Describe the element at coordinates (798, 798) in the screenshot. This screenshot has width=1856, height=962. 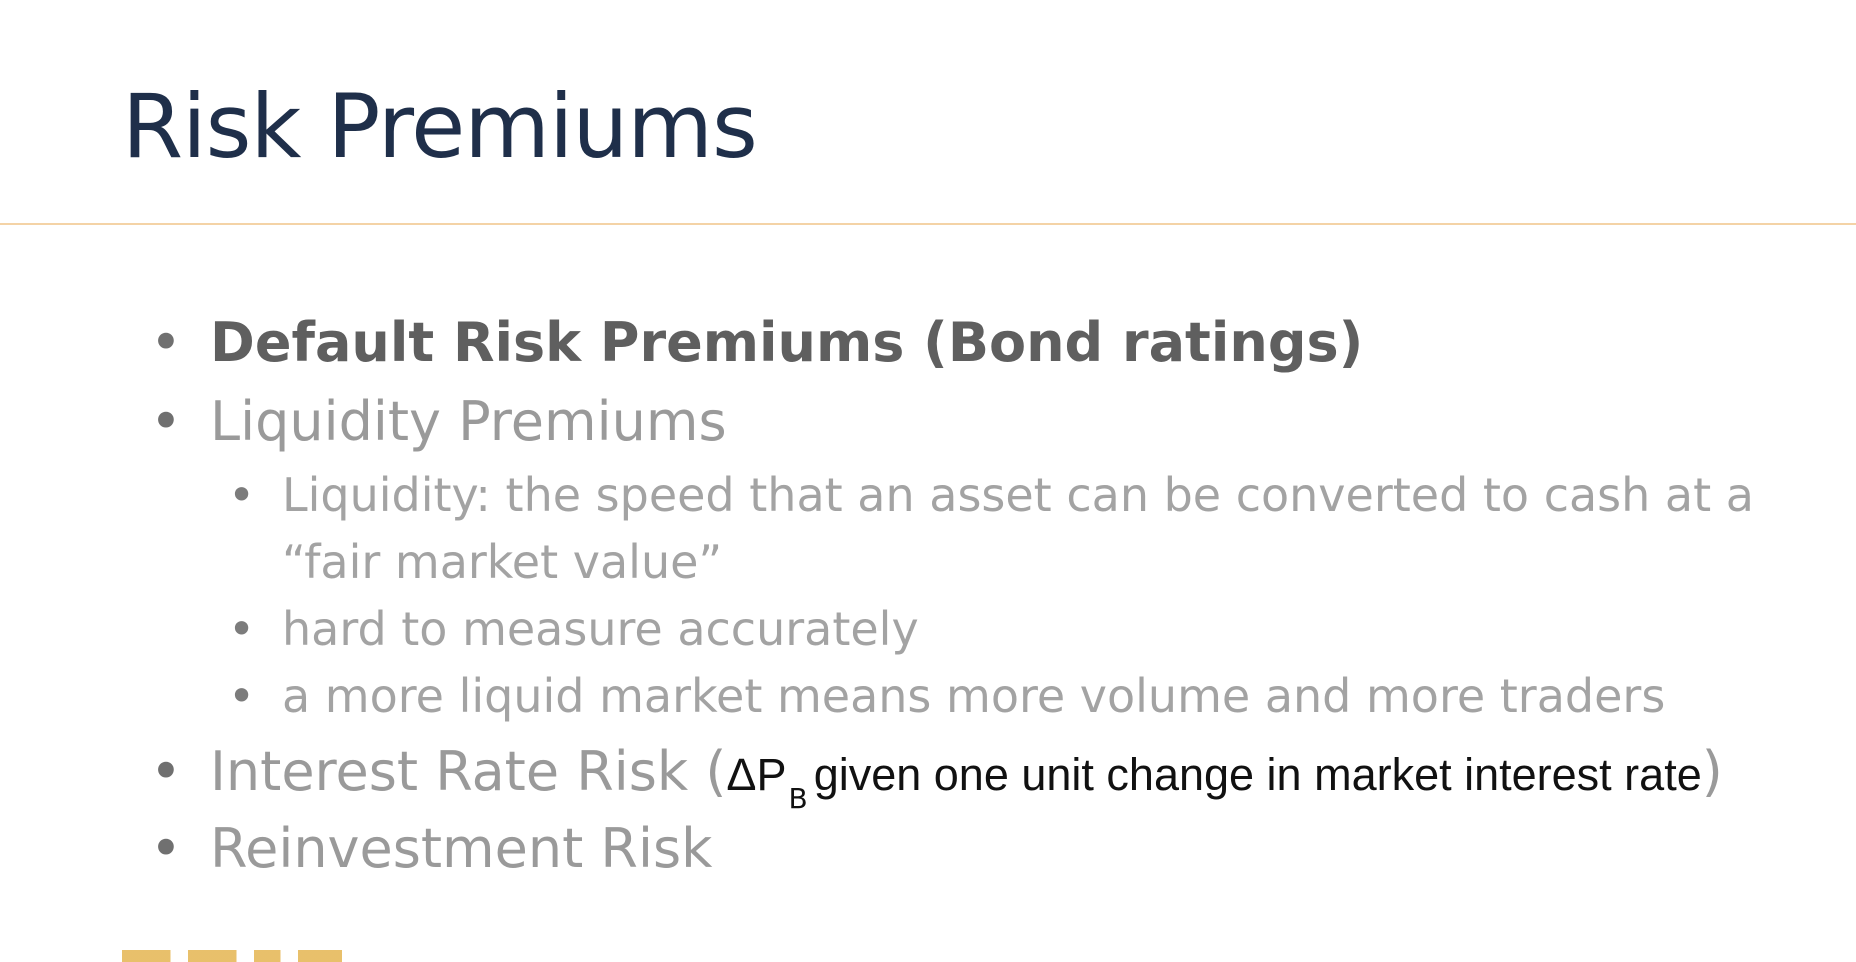
I see `price-subscript: B` at that location.